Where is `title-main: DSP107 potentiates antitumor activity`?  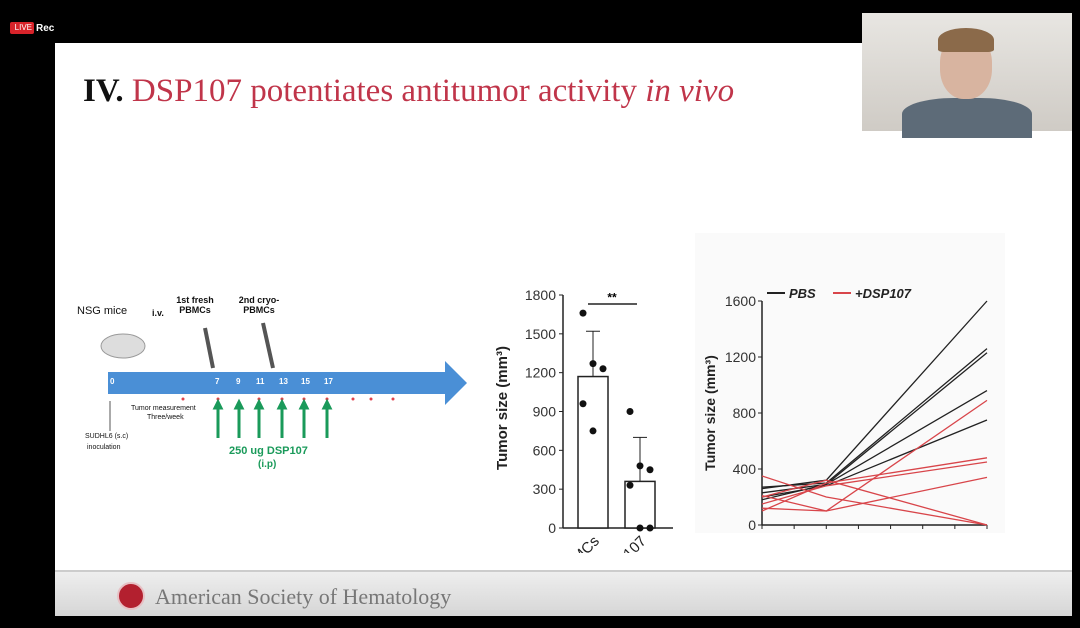 title-main: DSP107 potentiates antitumor activity is located at coordinates (388, 91).